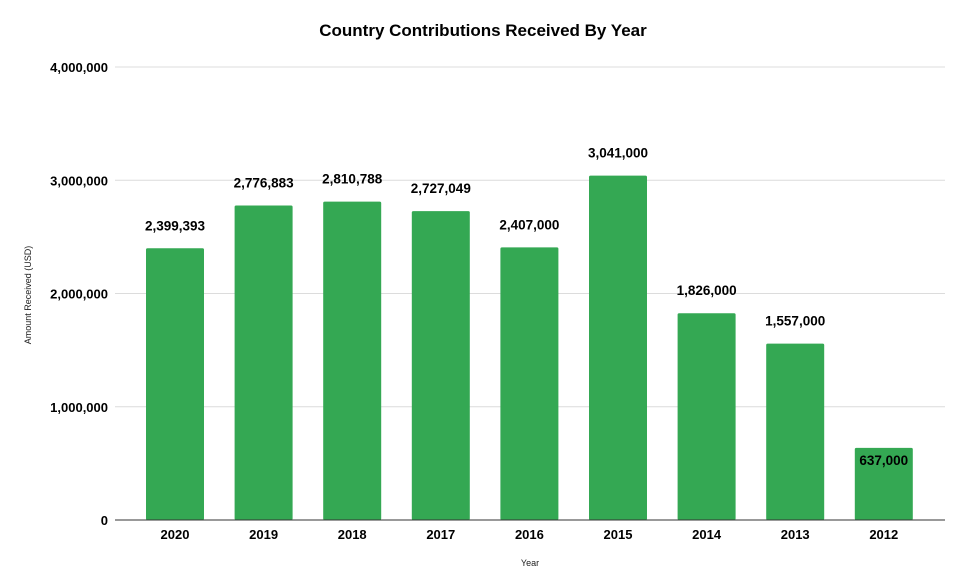 The height and width of the screenshot is (579, 963). I want to click on data-label: 2,407,000, so click(529, 224).